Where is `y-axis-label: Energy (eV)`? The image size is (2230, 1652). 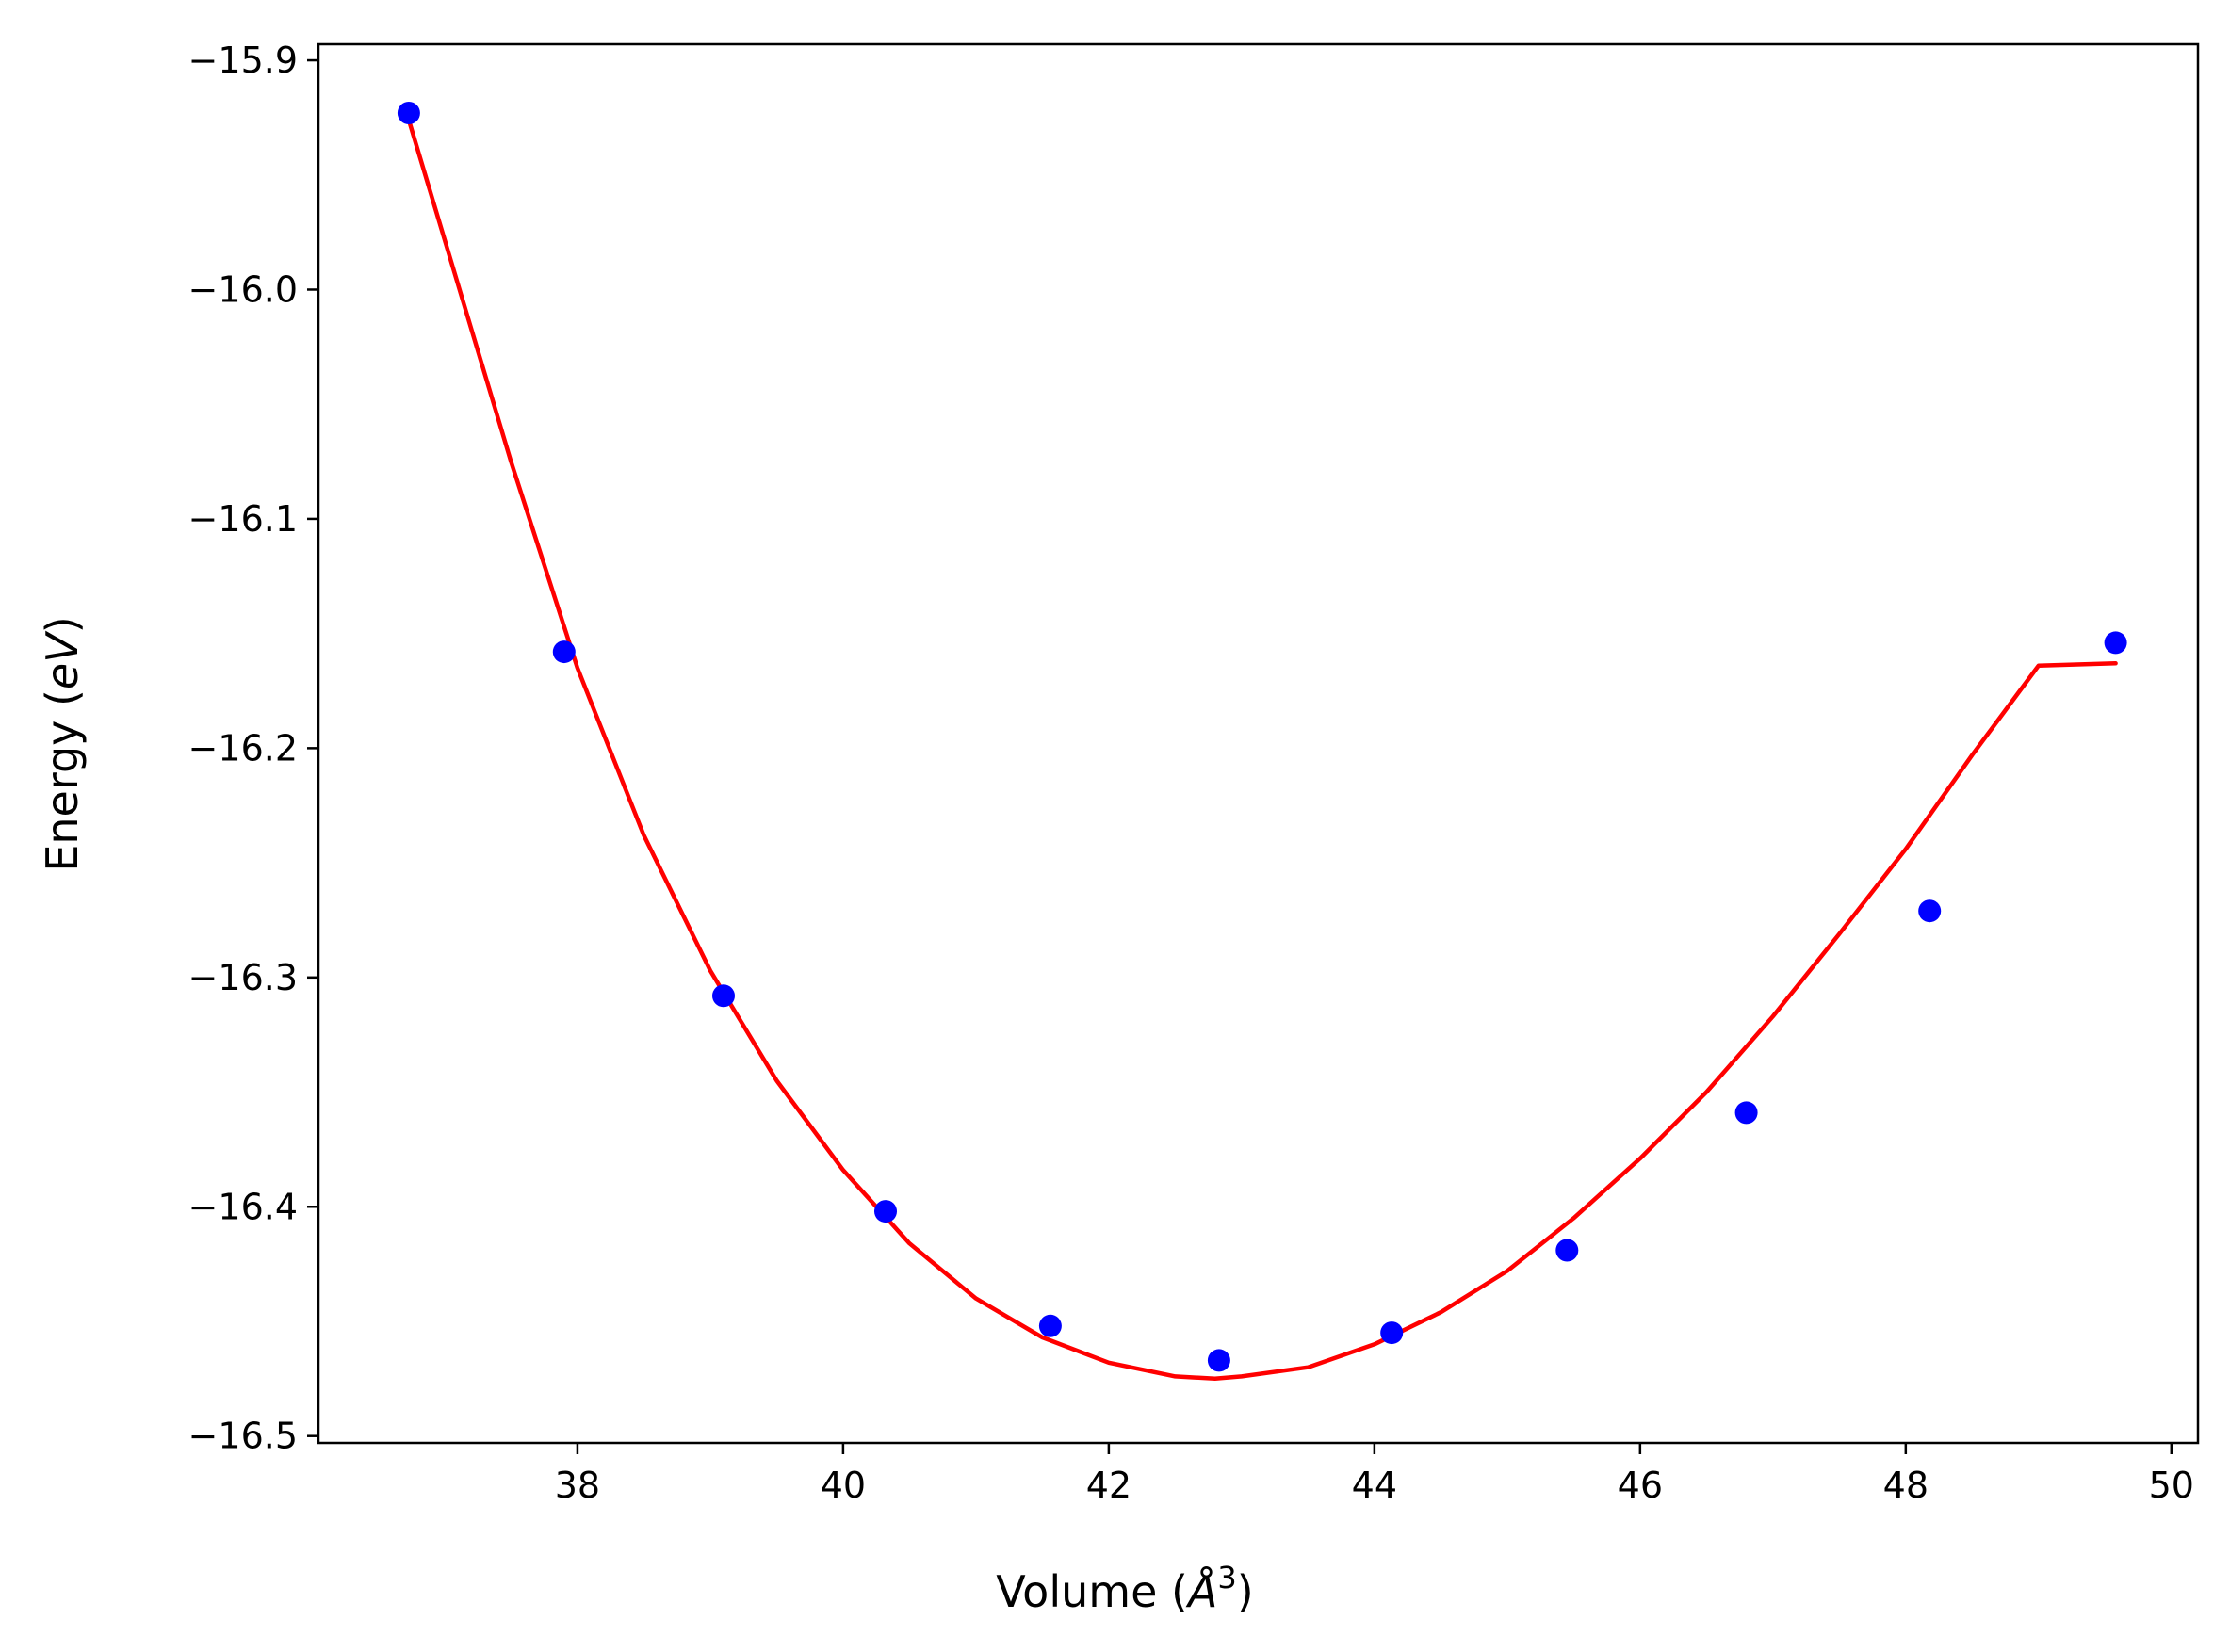 y-axis-label: Energy (eV) is located at coordinates (62, 743).